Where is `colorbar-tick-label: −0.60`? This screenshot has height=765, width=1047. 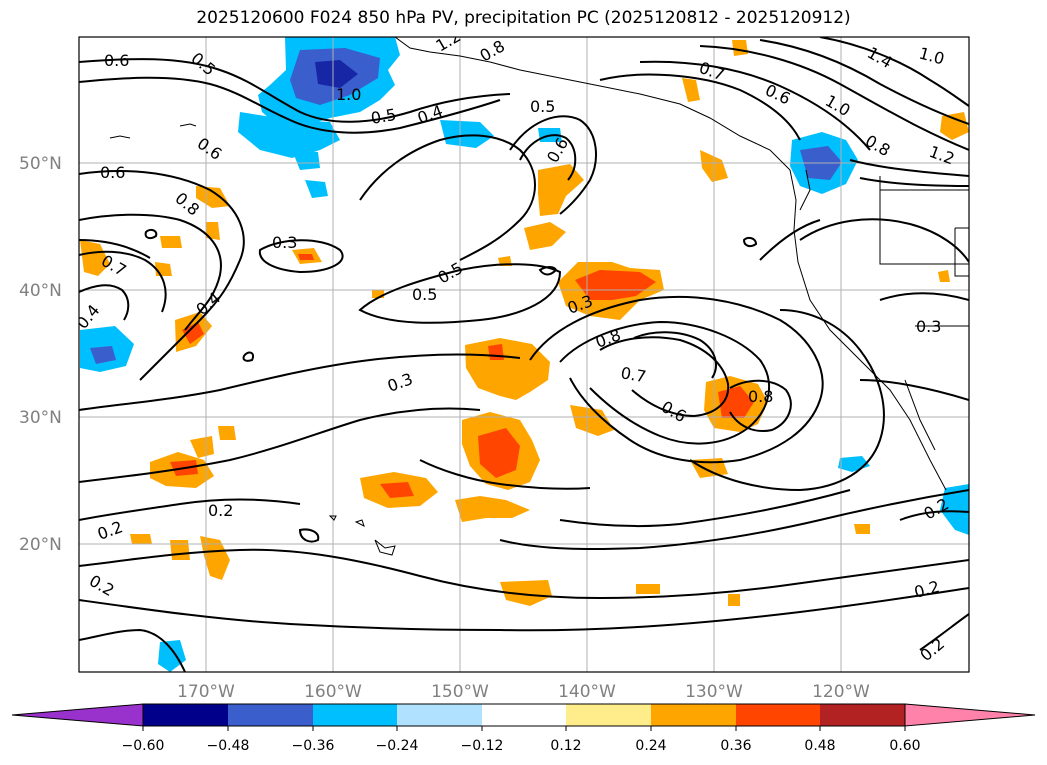
colorbar-tick-label: −0.60 is located at coordinates (143, 746).